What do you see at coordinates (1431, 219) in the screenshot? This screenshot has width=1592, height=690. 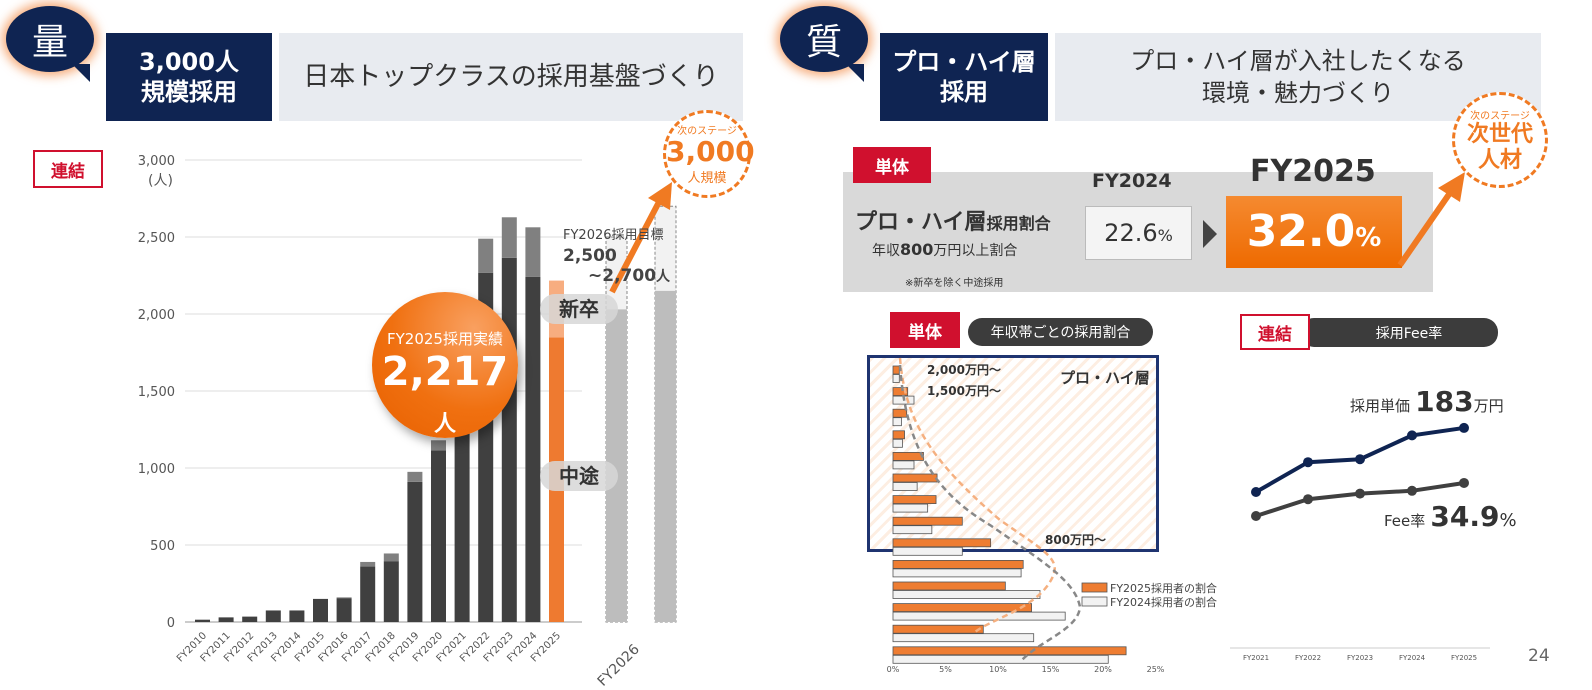 I see `next-stage-arrow-icon` at bounding box center [1431, 219].